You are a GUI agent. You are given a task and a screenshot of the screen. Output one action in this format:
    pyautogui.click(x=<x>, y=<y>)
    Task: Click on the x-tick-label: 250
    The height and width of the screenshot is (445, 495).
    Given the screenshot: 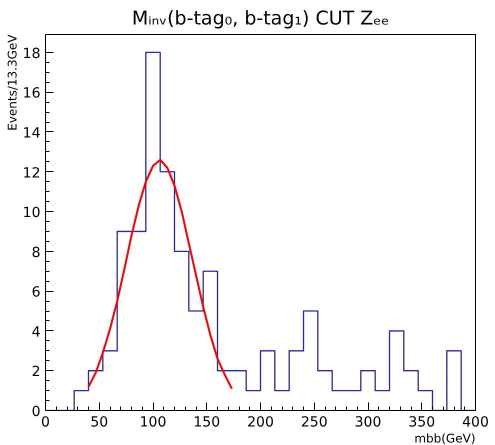 What is the action you would take?
    pyautogui.click(x=314, y=422)
    